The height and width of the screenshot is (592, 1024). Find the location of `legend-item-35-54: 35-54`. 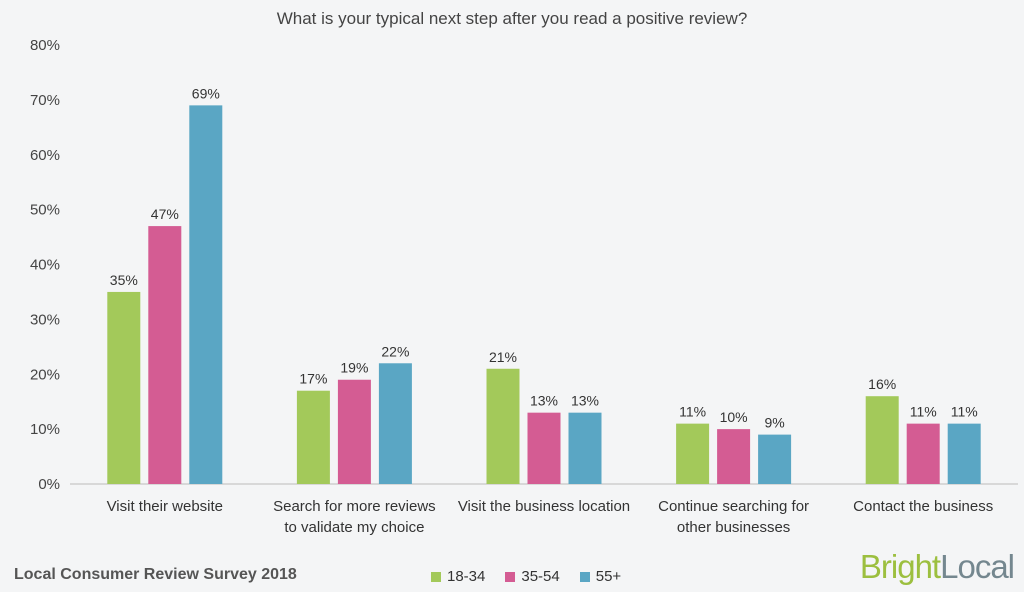

legend-item-35-54: 35-54 is located at coordinates (532, 576).